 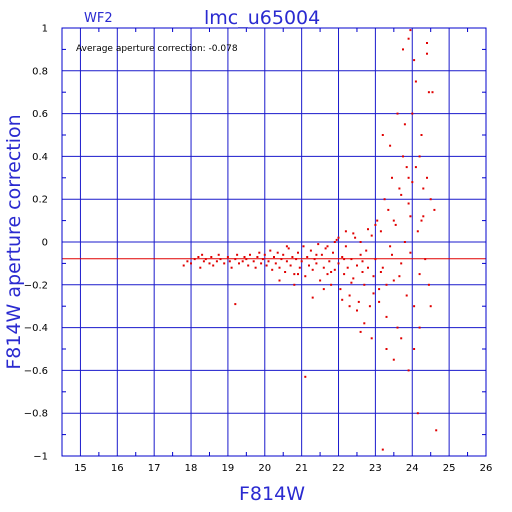 What do you see at coordinates (40, 200) in the screenshot?
I see `y-tick-label: 0.2` at bounding box center [40, 200].